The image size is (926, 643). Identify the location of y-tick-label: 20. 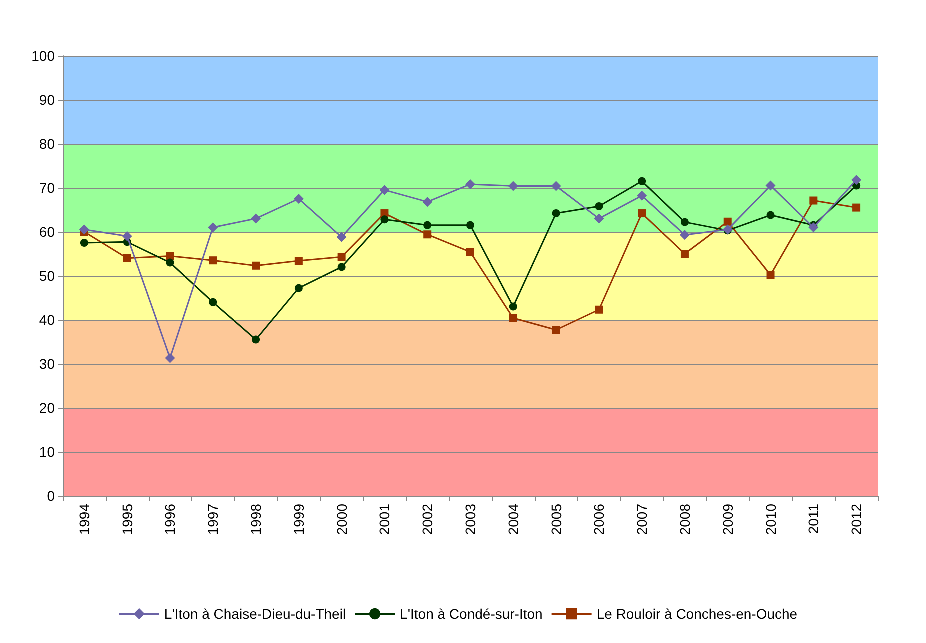
(47, 408).